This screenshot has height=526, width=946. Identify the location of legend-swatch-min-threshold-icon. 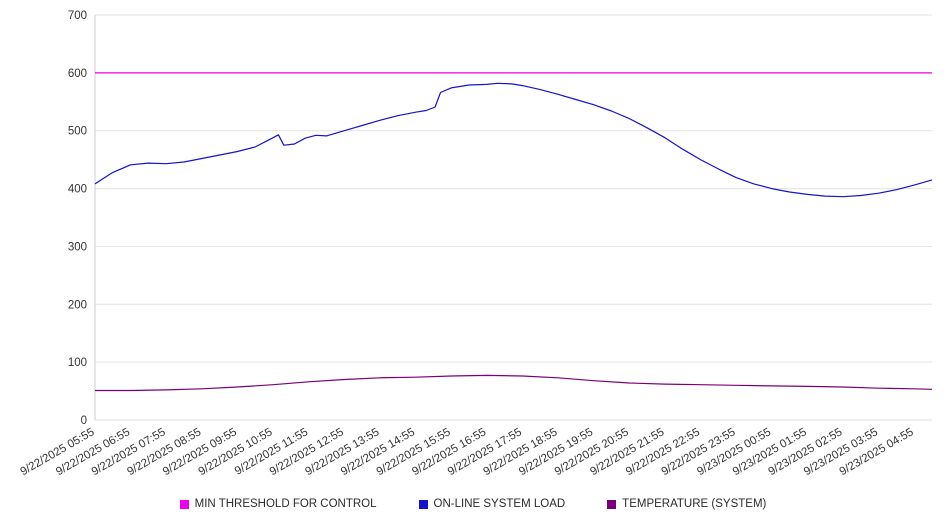
(184, 504).